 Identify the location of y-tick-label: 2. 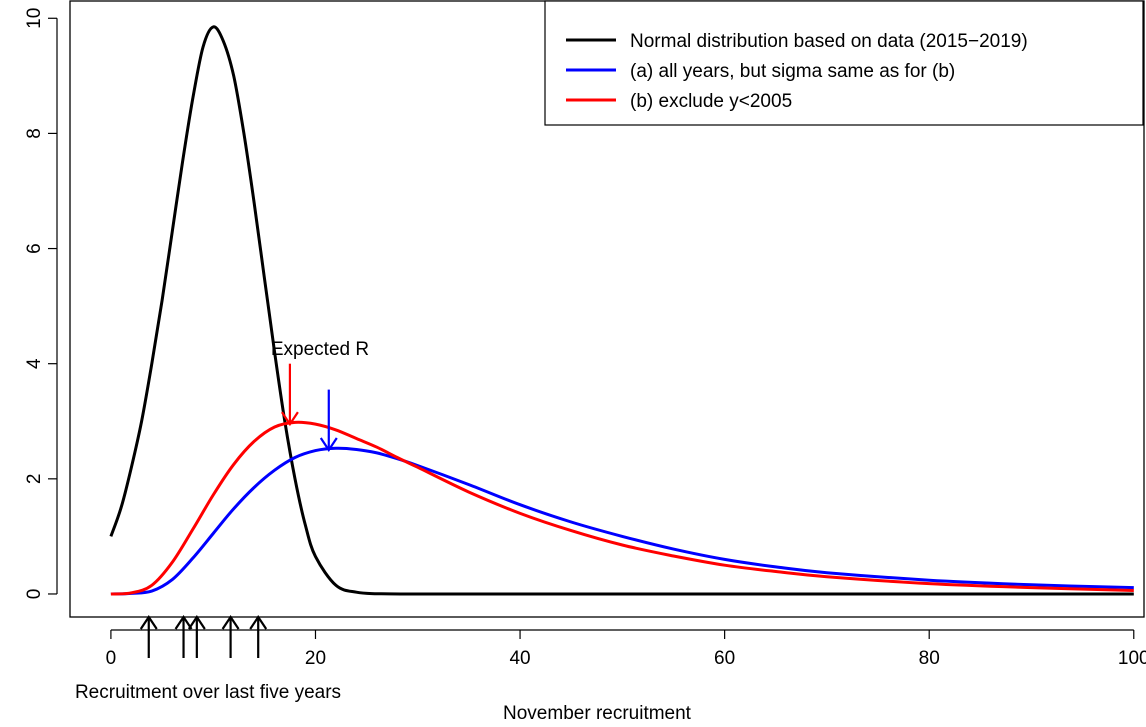
(34, 479).